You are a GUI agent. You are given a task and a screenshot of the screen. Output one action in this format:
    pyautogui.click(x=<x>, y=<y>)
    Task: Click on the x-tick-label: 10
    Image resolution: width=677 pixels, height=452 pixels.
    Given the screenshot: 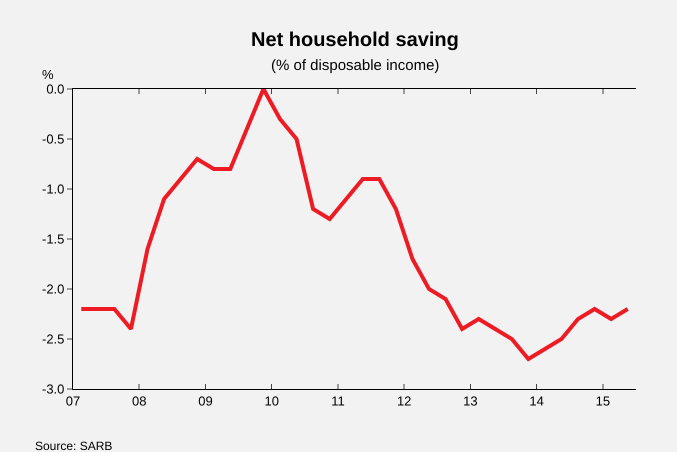 What is the action you would take?
    pyautogui.click(x=271, y=401)
    